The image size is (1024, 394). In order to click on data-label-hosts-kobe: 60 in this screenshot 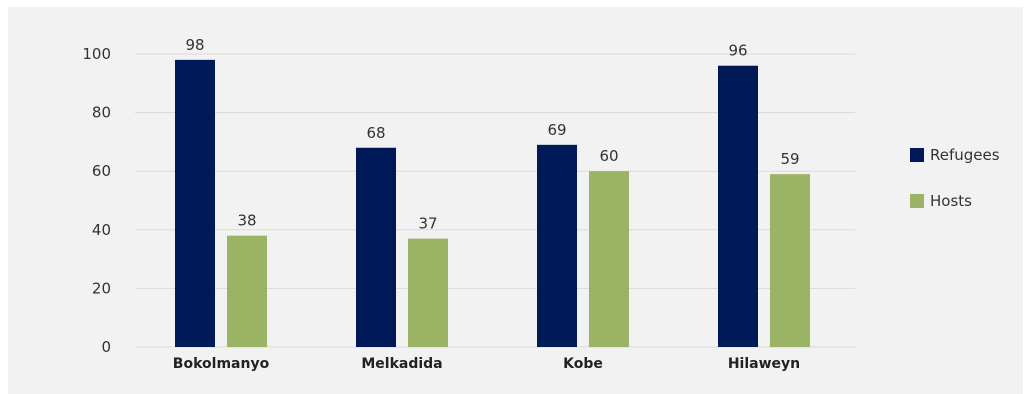, I will do `click(608, 156)`.